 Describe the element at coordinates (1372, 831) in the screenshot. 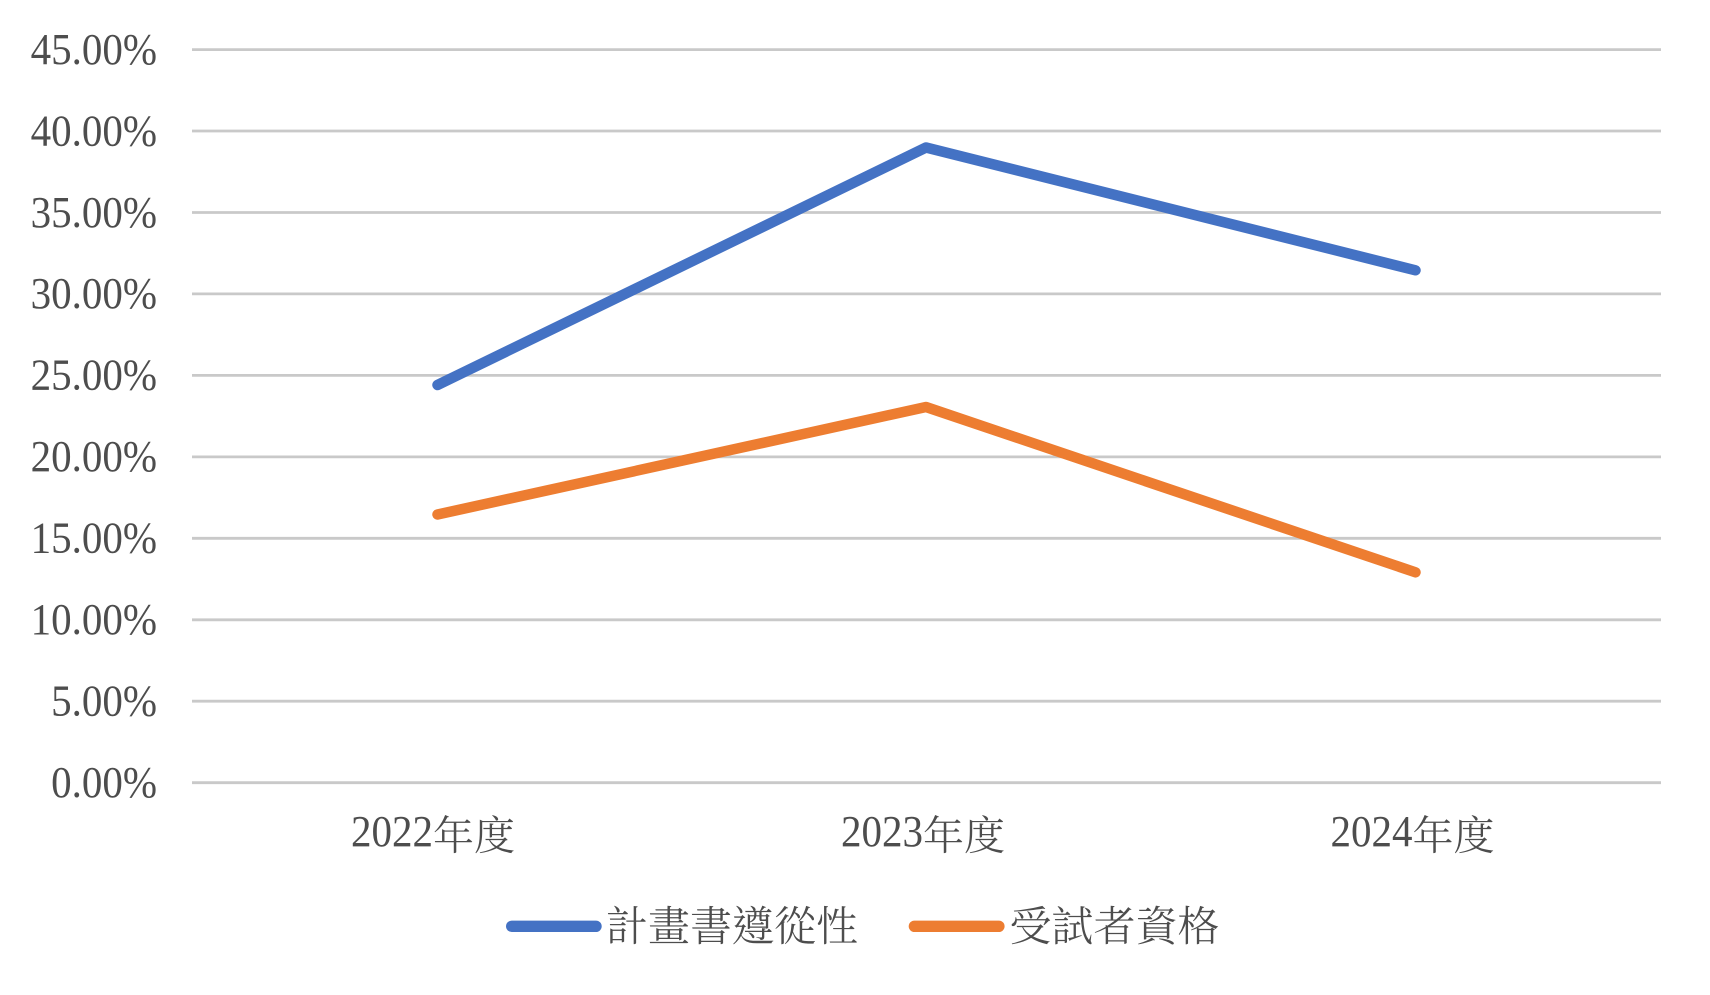

I see `svg-text: 2024` at that location.